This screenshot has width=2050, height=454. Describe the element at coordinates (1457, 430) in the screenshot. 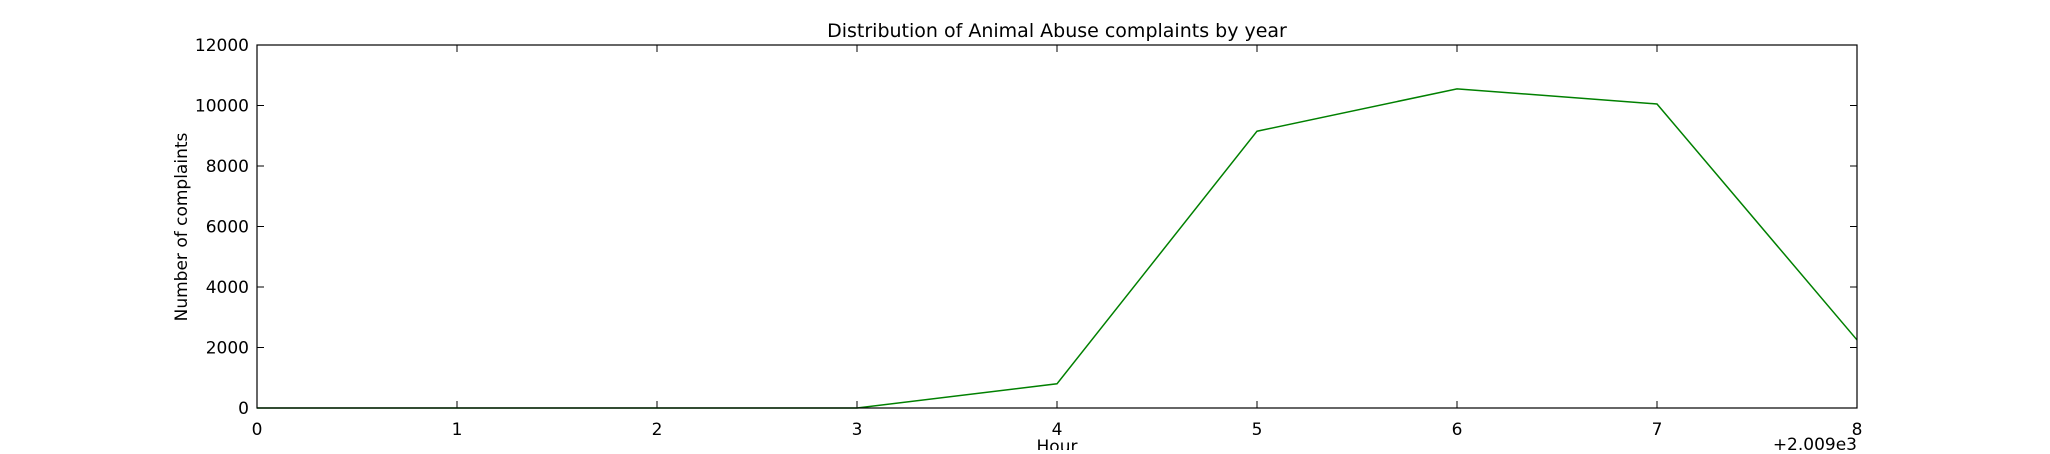

I see `x-tick-label: 6` at that location.